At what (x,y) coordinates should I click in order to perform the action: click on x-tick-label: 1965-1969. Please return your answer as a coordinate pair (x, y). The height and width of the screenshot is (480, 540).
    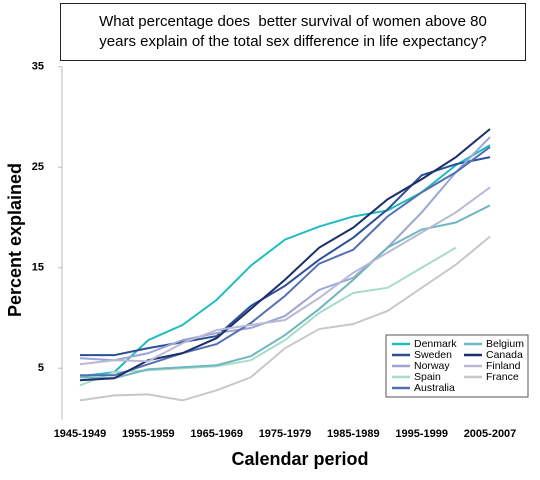
    Looking at the image, I should click on (216, 434).